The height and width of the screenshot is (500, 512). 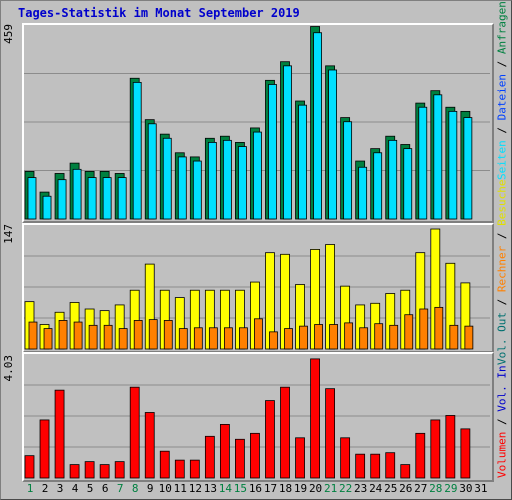 What do you see at coordinates (180, 488) in the screenshot?
I see `x-tick-label-11: 11` at bounding box center [180, 488].